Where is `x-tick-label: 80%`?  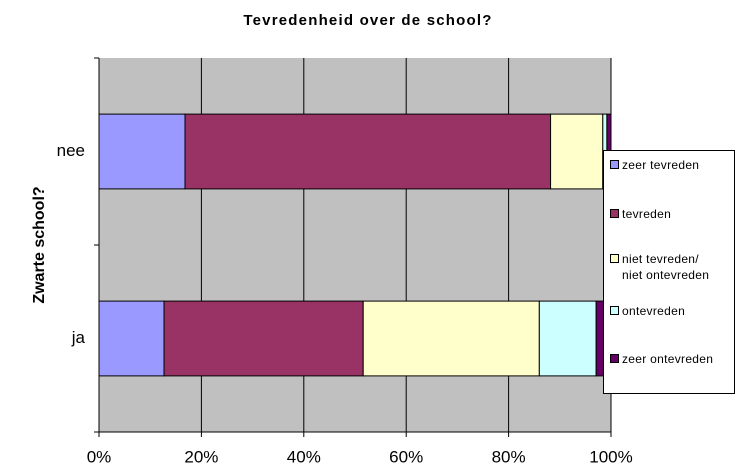 x-tick-label: 80% is located at coordinates (509, 456).